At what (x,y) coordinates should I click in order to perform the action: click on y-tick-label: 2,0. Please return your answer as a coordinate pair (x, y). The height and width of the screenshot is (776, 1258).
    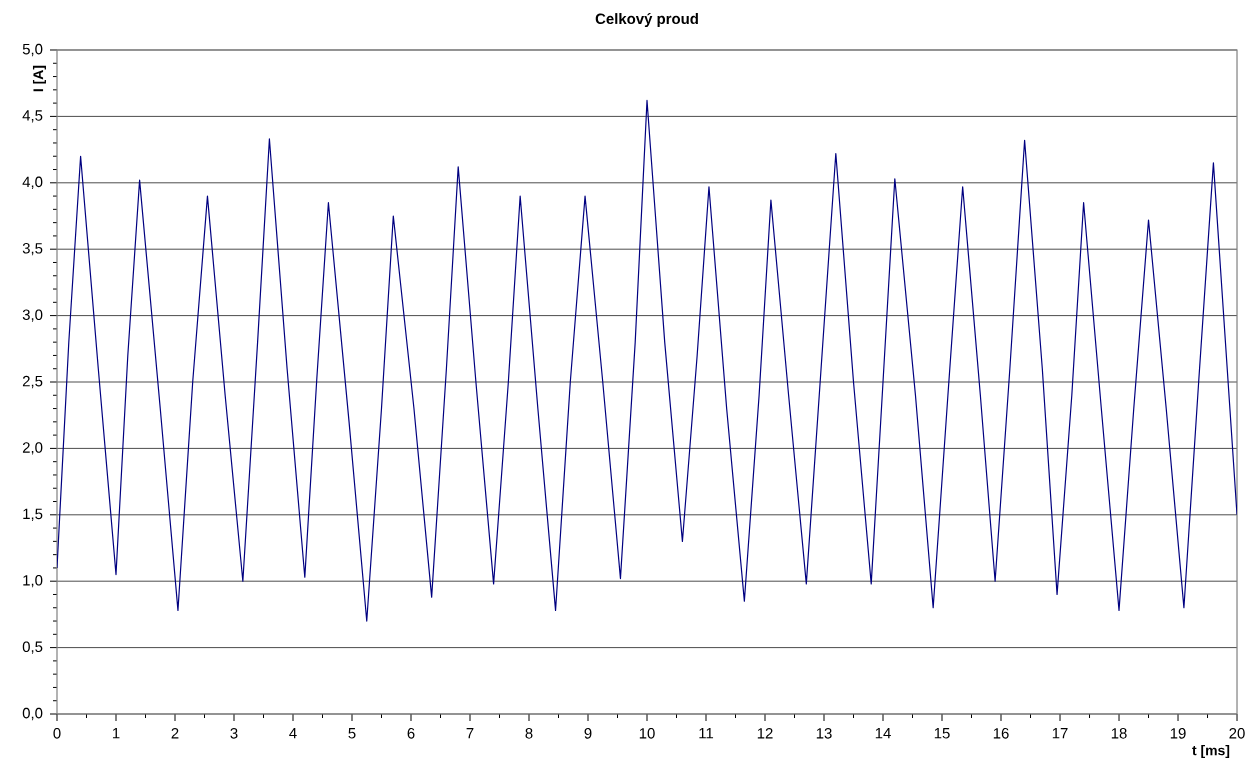
    Looking at the image, I should click on (32, 448).